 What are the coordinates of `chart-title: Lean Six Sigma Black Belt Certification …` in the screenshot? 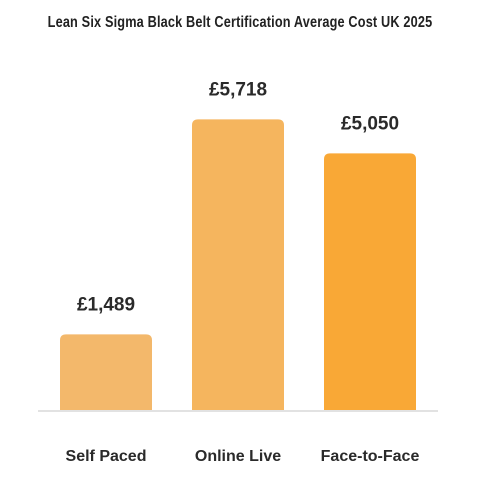 It's located at (240, 22).